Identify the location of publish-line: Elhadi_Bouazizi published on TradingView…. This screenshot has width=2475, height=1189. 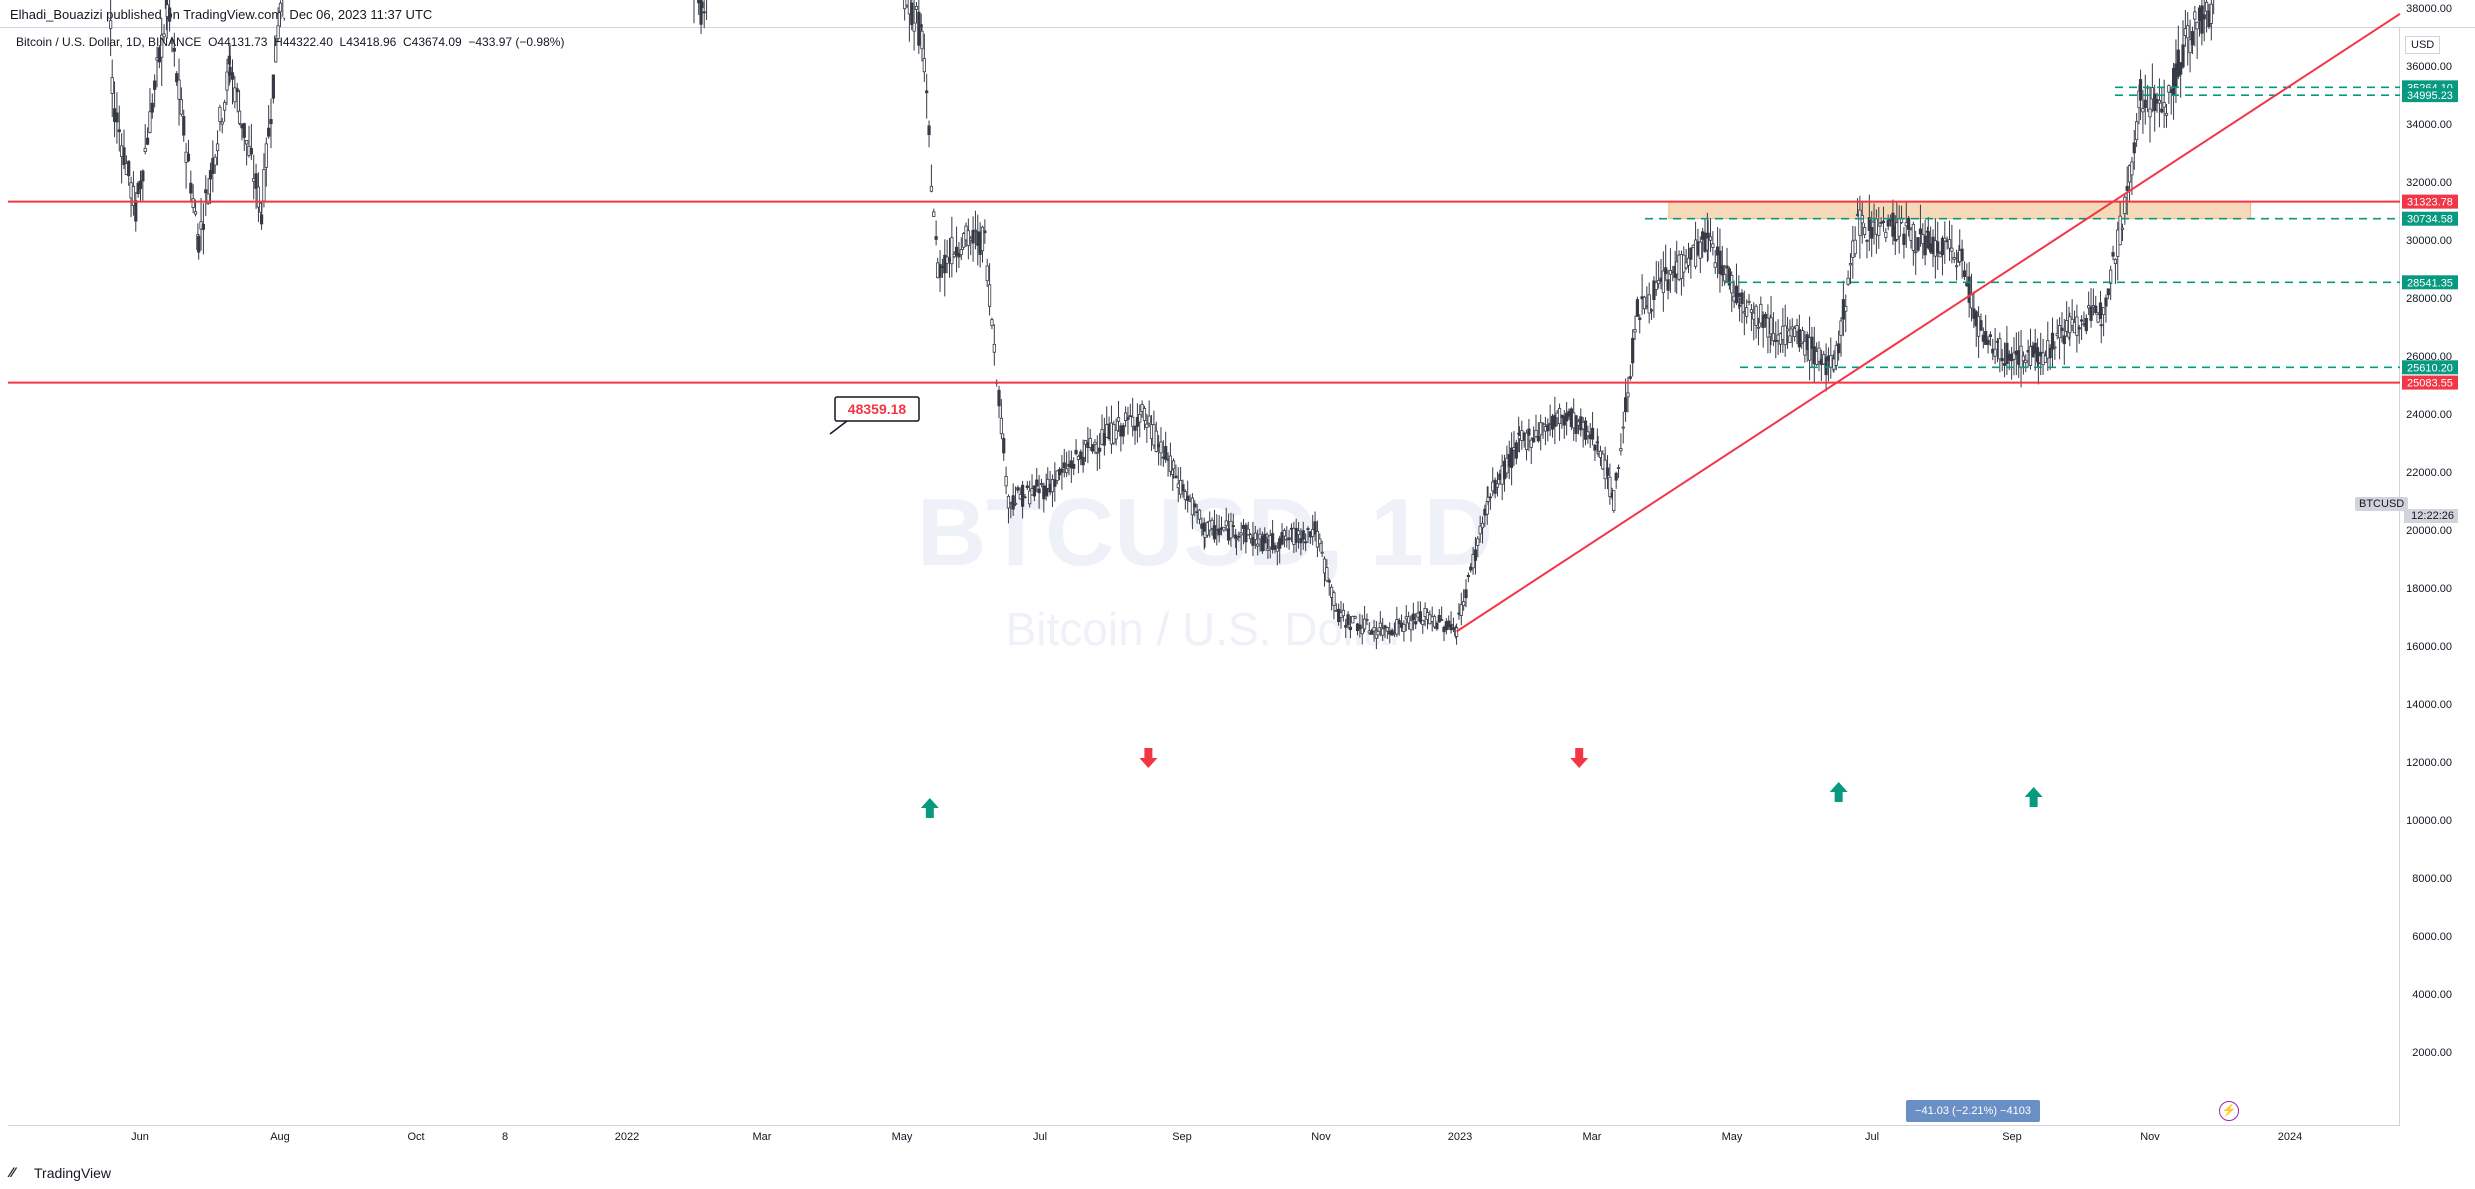
(221, 14).